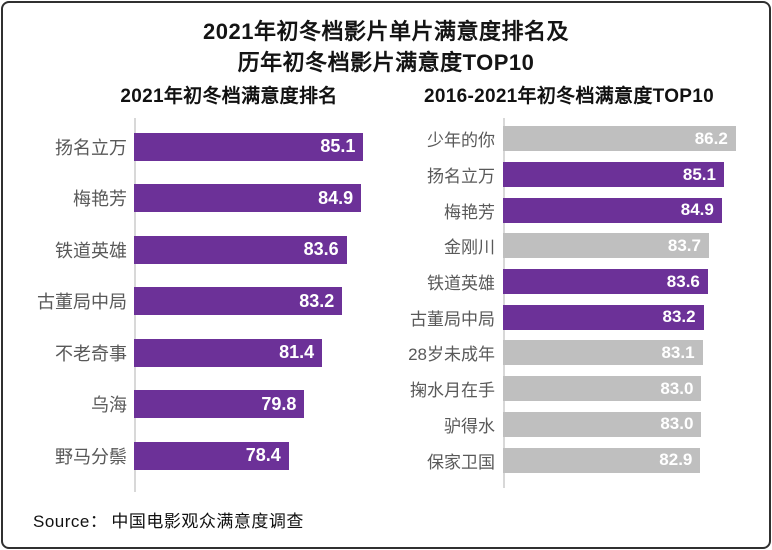 This screenshot has width=772, height=550. I want to click on category-label: 驴得水, so click(469, 426).